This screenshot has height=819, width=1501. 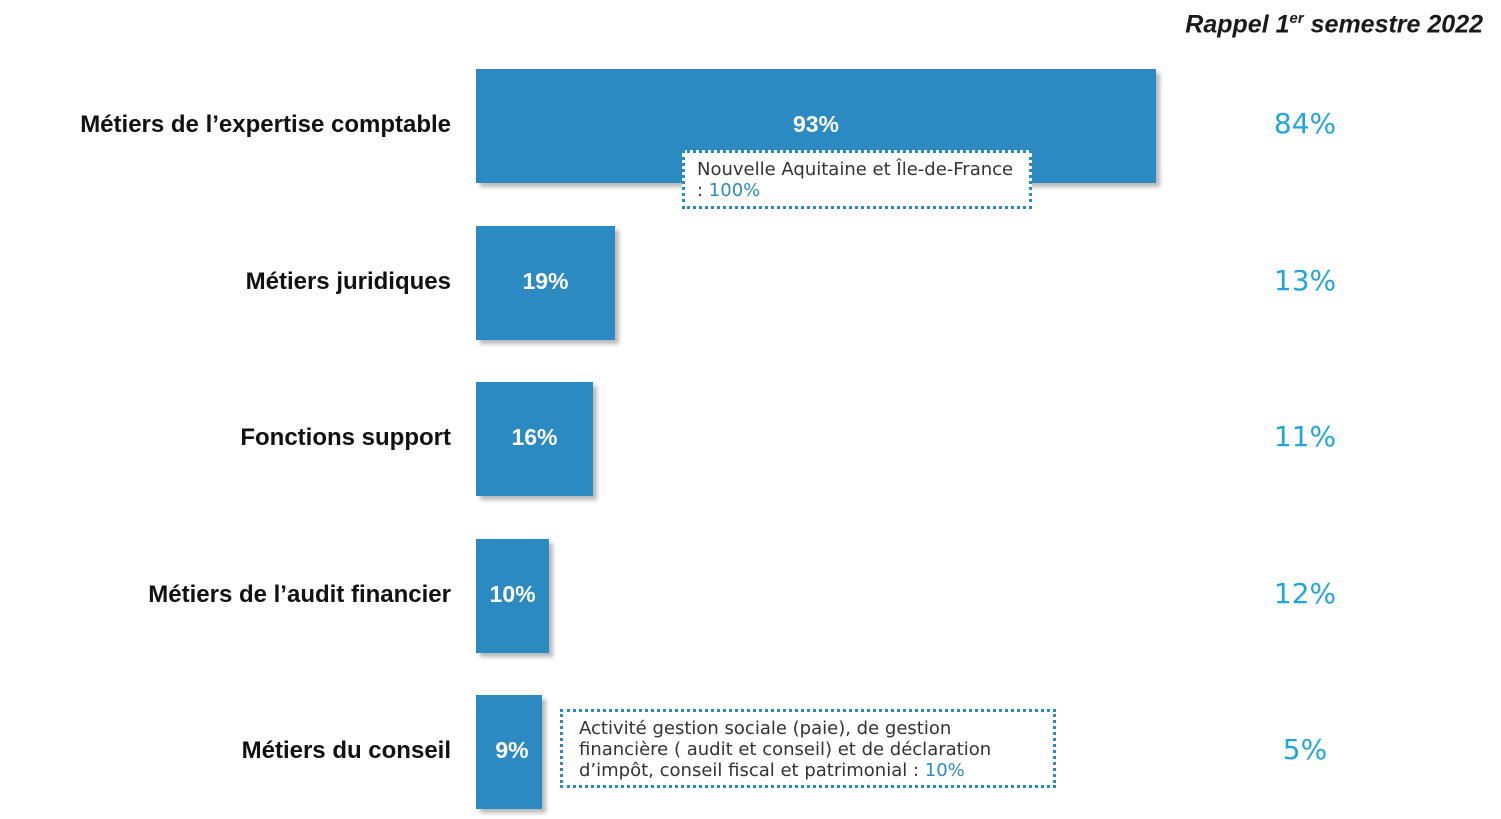 I want to click on annotation-text: Nouvelle Aquitaine et Île-de-France :, so click(x=855, y=180).